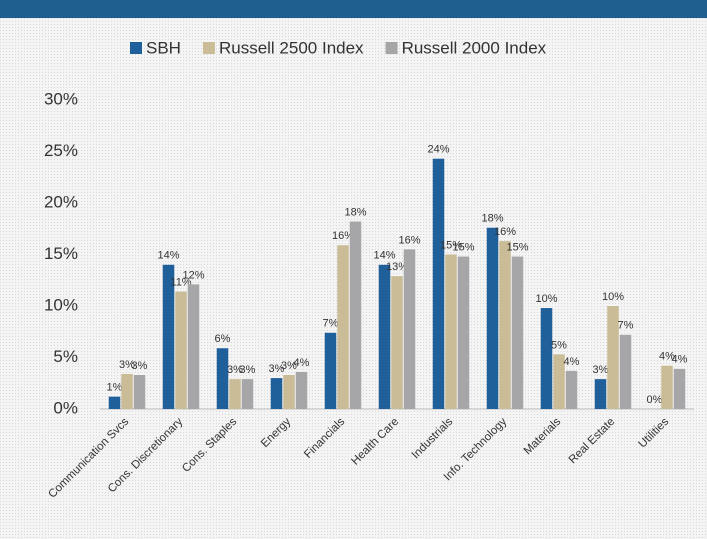  Describe the element at coordinates (65, 356) in the screenshot. I see `y-tick-label: 5%` at that location.